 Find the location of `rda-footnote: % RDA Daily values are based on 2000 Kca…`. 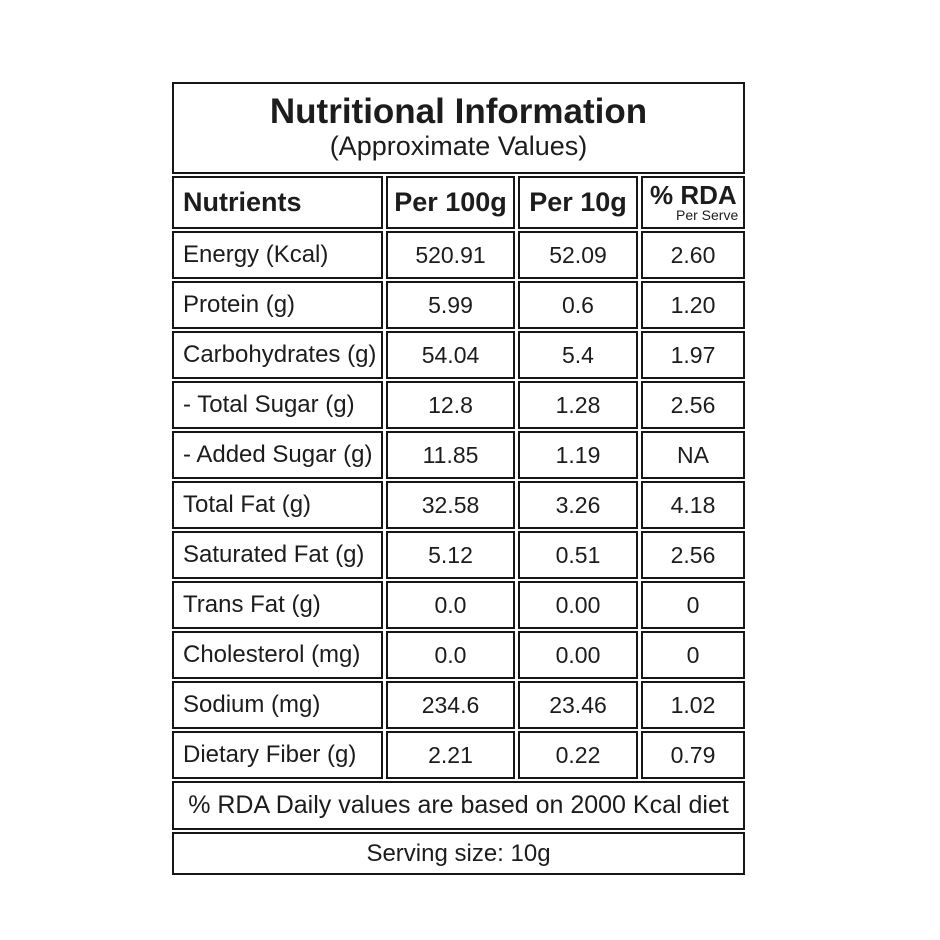

rda-footnote: % RDA Daily values are based on 2000 Kca… is located at coordinates (458, 805).